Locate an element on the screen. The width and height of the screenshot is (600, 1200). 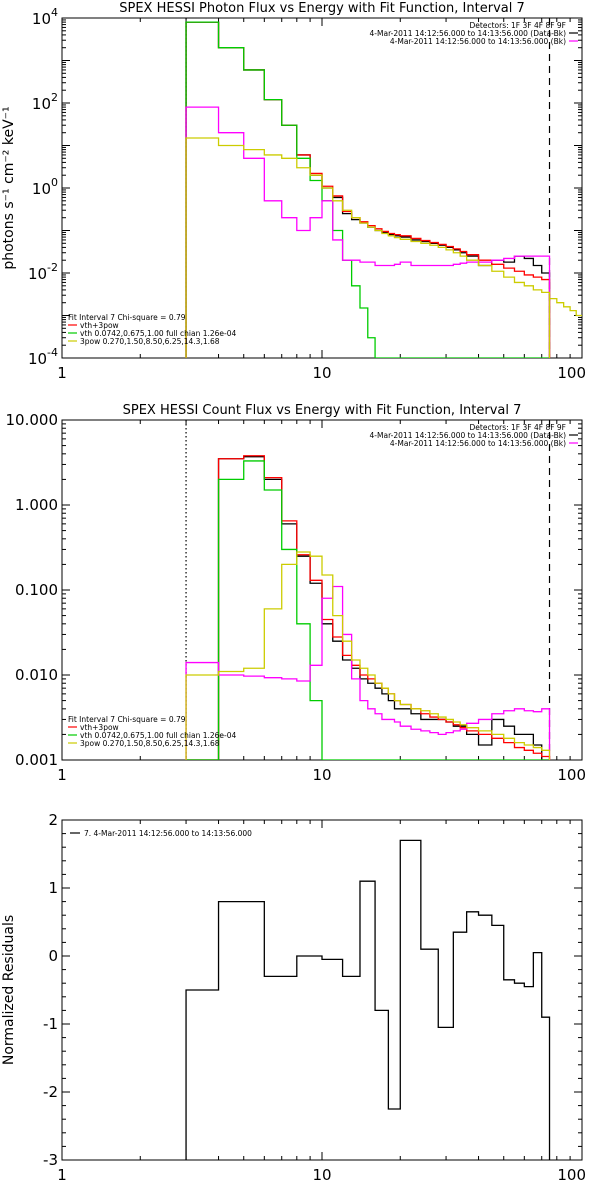
y-tick-label: 0.100 is located at coordinates (36, 590).